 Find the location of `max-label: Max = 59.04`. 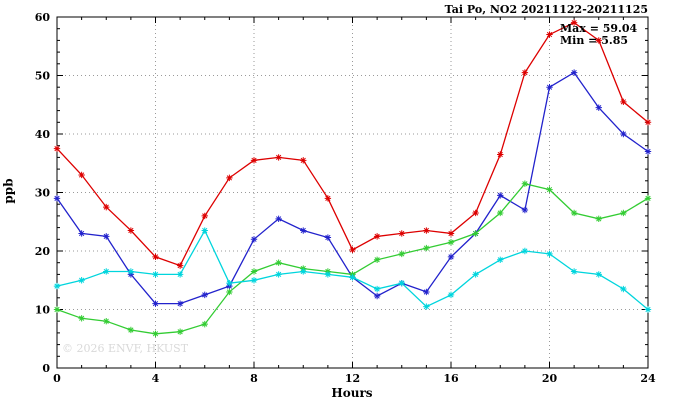

max-label: Max = 59.04 is located at coordinates (599, 28).